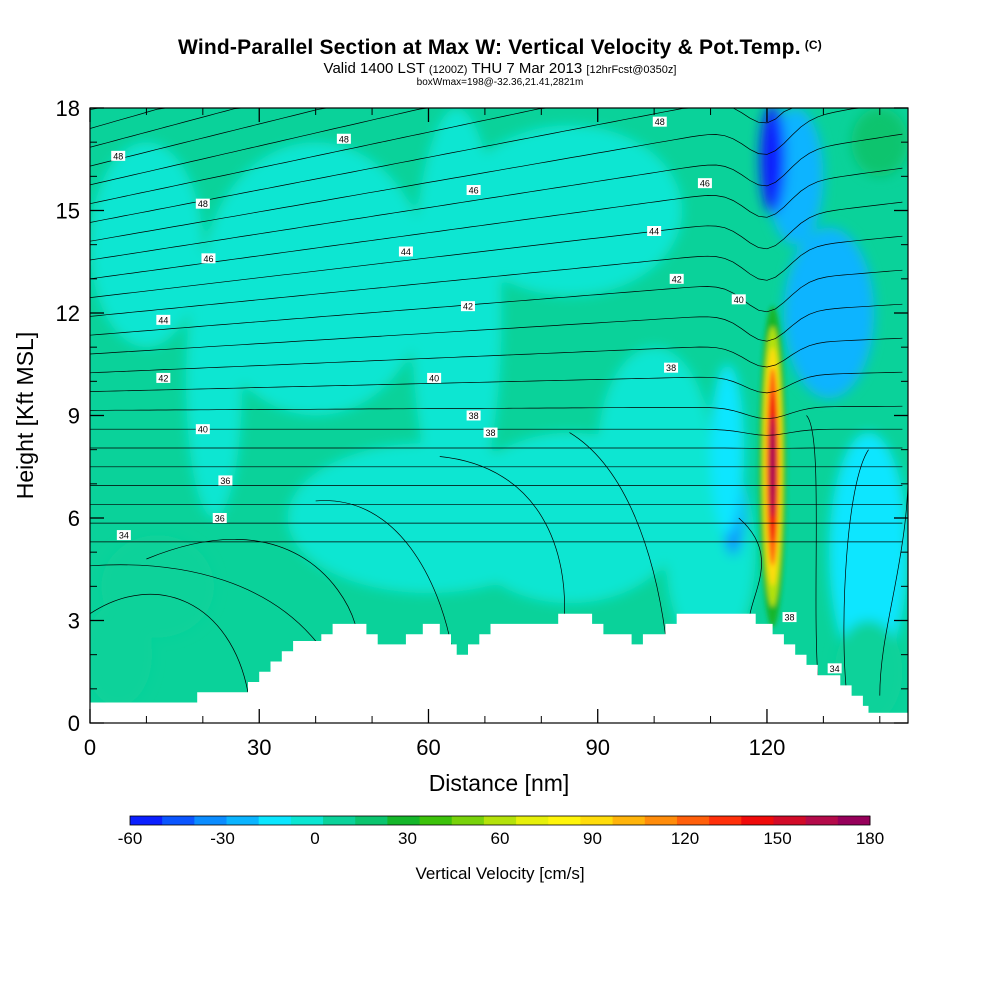 The width and height of the screenshot is (1000, 1000). What do you see at coordinates (767, 747) in the screenshot?
I see `x-tick-label: 120` at bounding box center [767, 747].